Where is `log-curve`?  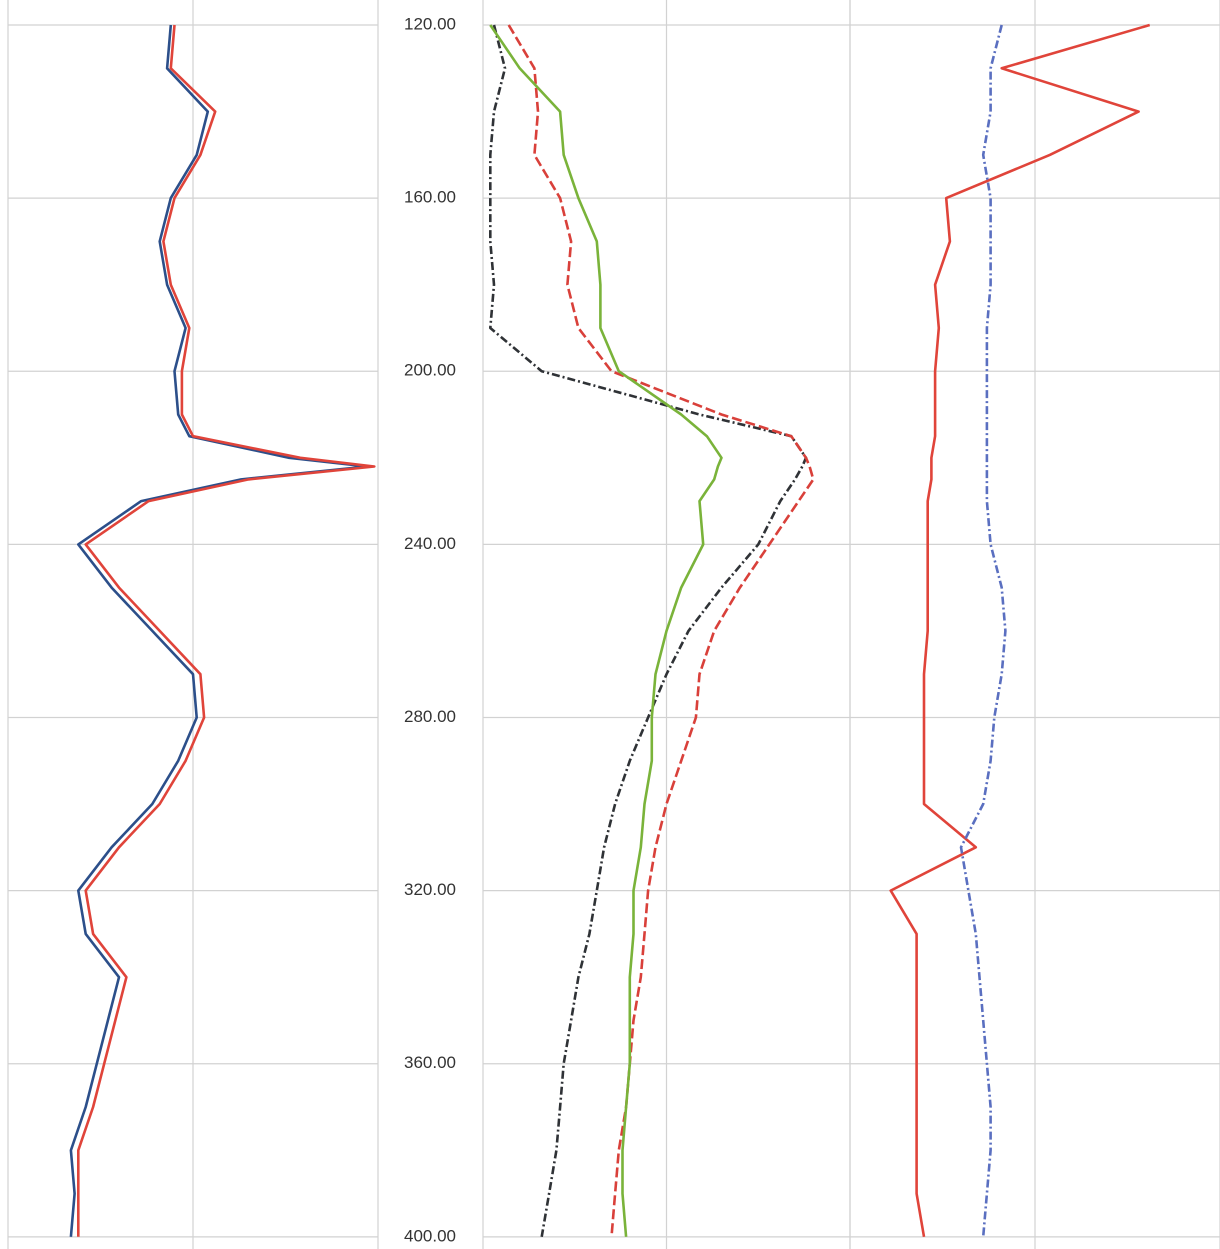
log-curve is located at coordinates (983, 630).